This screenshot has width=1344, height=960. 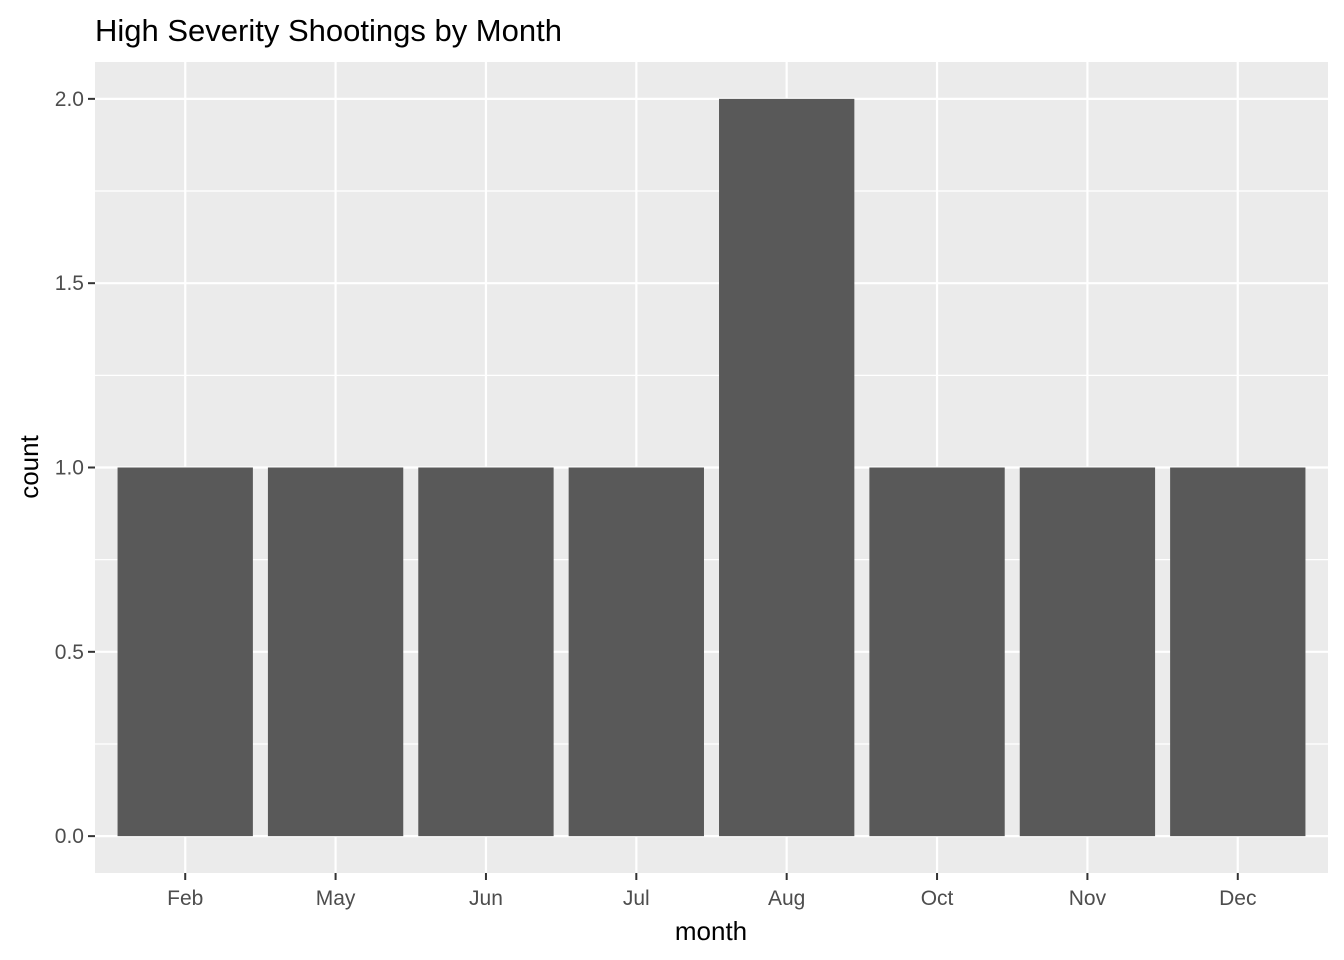 What do you see at coordinates (69, 836) in the screenshot?
I see `y-tick-label: 0.0` at bounding box center [69, 836].